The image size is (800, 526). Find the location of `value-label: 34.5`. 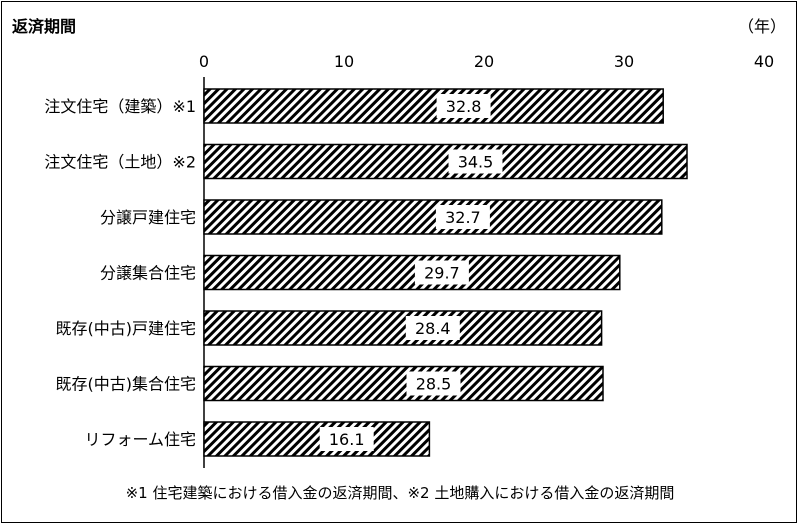

value-label: 34.5 is located at coordinates (476, 162).